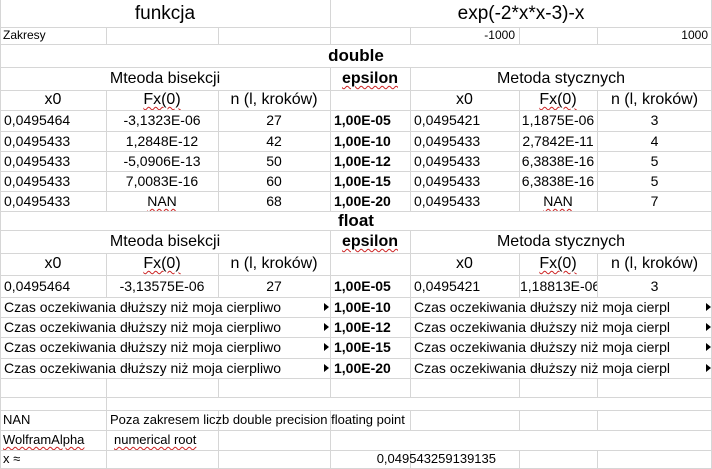  What do you see at coordinates (37, 120) in the screenshot?
I see `bisection-x0: 0,0495464` at bounding box center [37, 120].